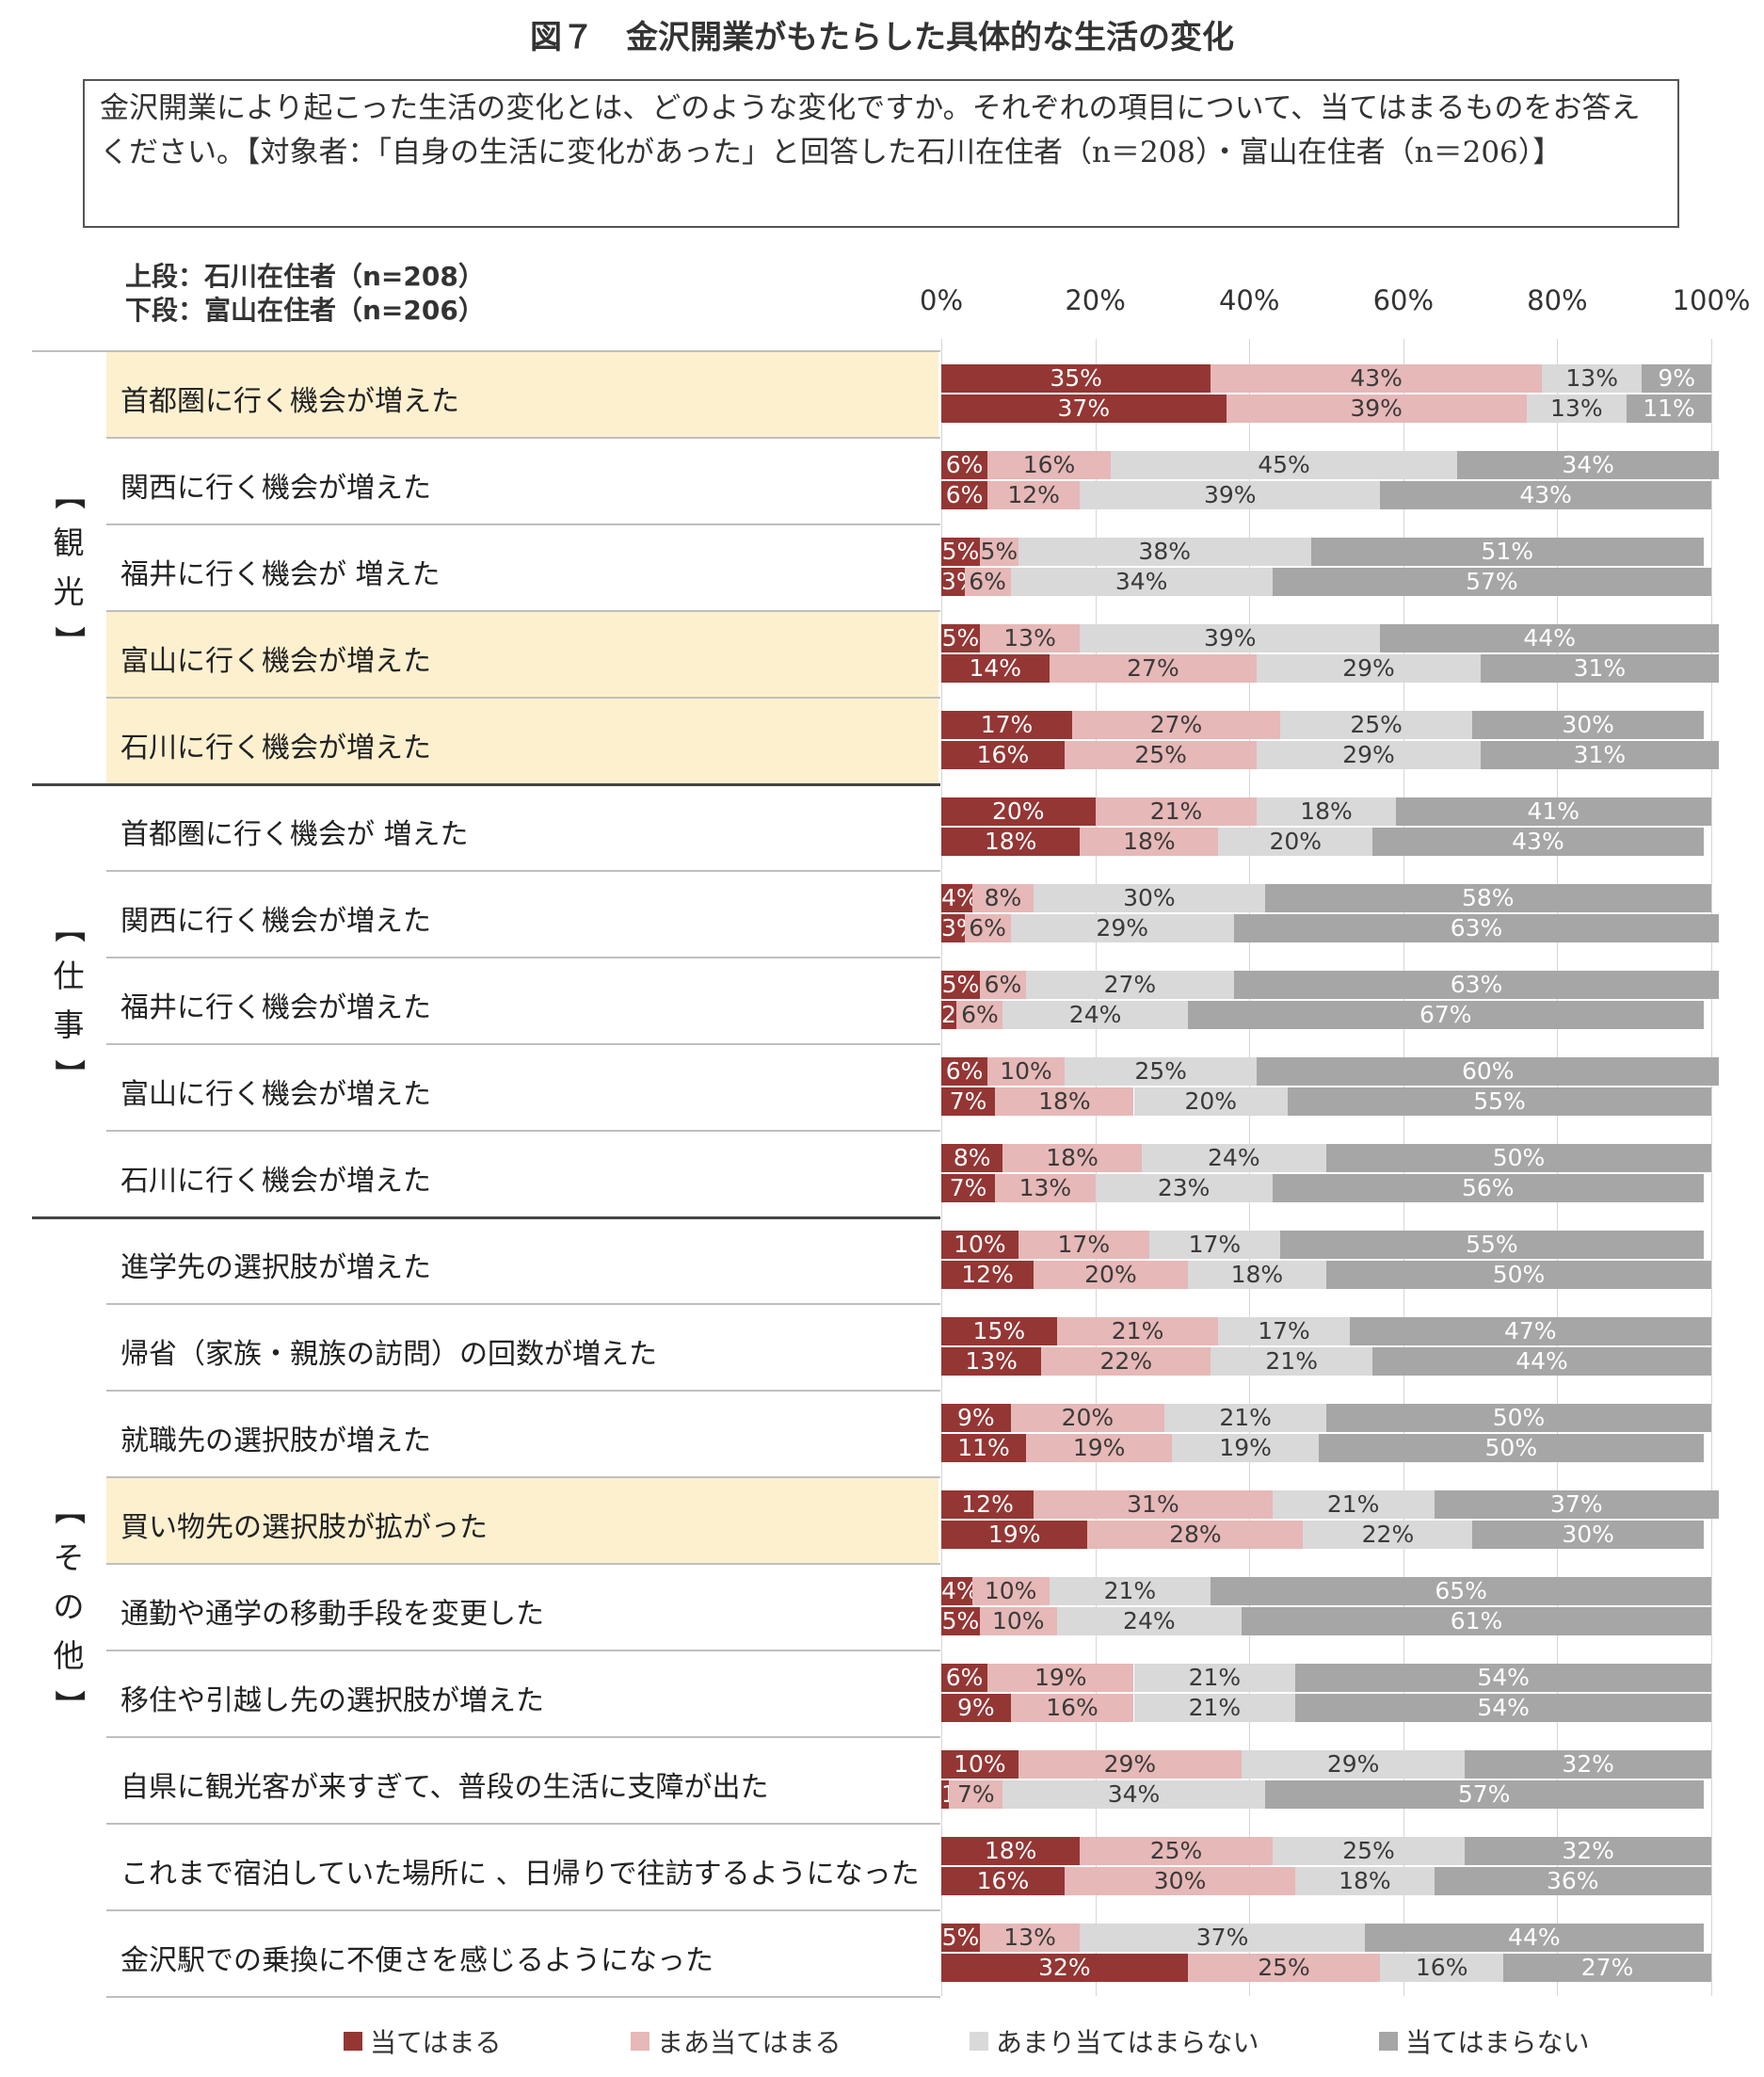 This screenshot has height=2077, width=1764. What do you see at coordinates (1519, 1418) in the screenshot?
I see `data-label-ishikawa: 50%` at bounding box center [1519, 1418].